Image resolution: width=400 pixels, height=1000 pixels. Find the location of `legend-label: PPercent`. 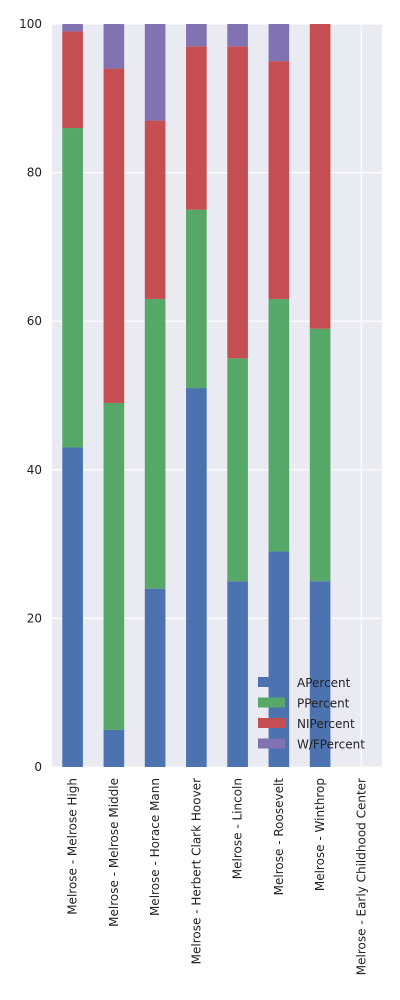

legend-label: PPercent is located at coordinates (323, 704).